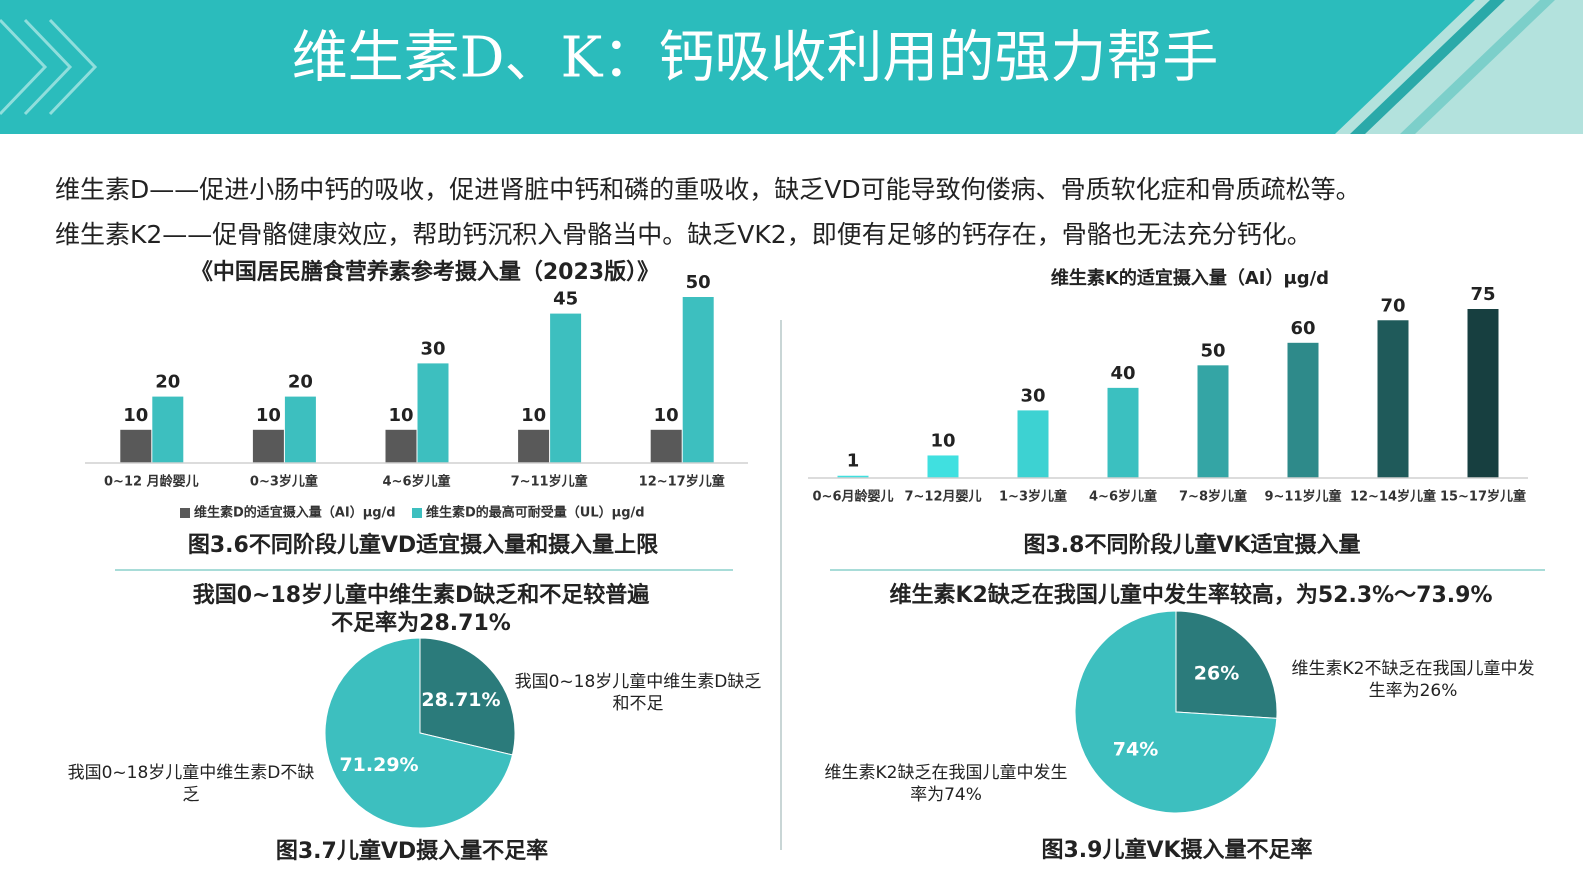 Image resolution: width=1583 pixels, height=890 pixels. Describe the element at coordinates (682, 482) in the screenshot. I see `x-tick-label: 12~17岁儿童` at that location.